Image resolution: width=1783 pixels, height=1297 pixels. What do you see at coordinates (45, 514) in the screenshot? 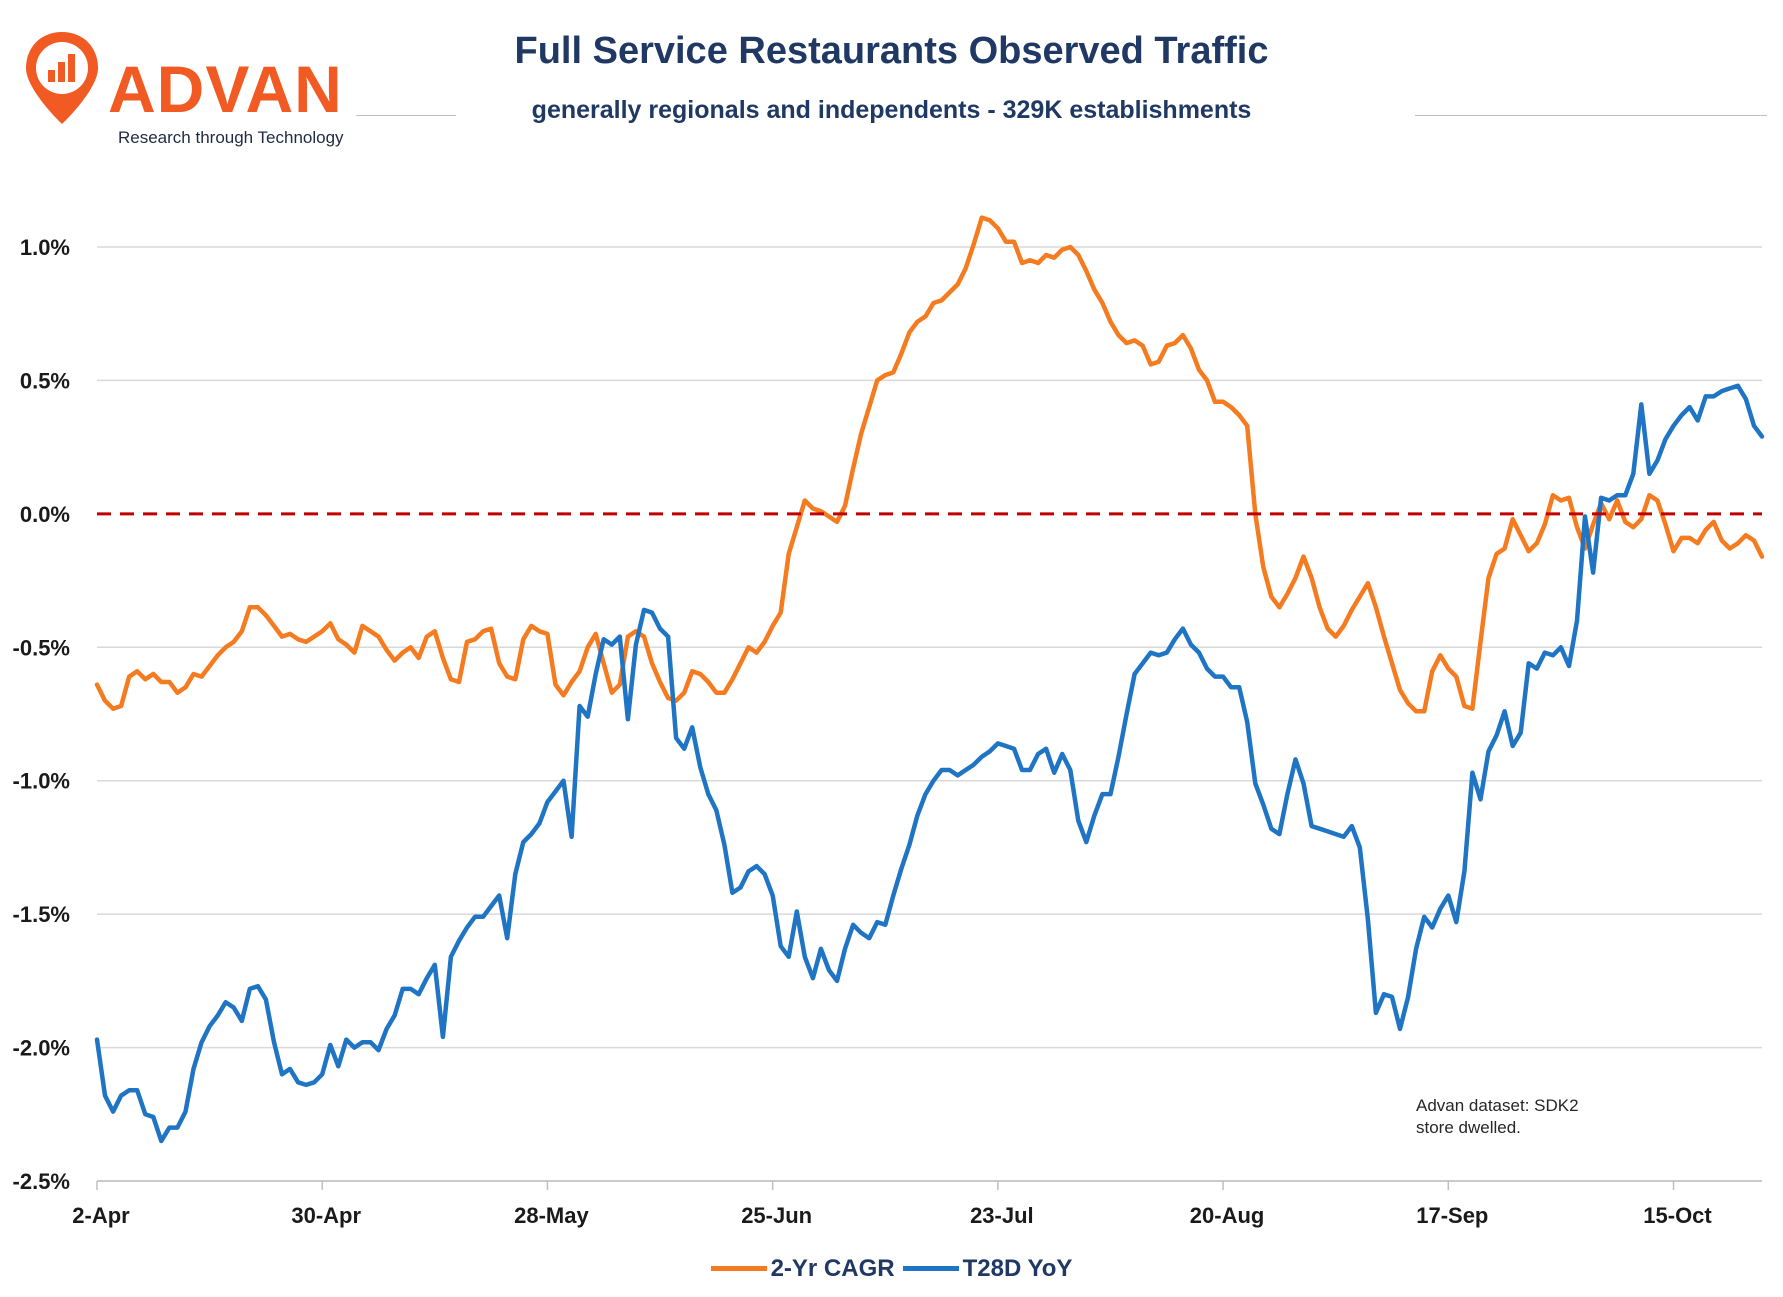
I see `y-tick-label: 0.0%` at bounding box center [45, 514].